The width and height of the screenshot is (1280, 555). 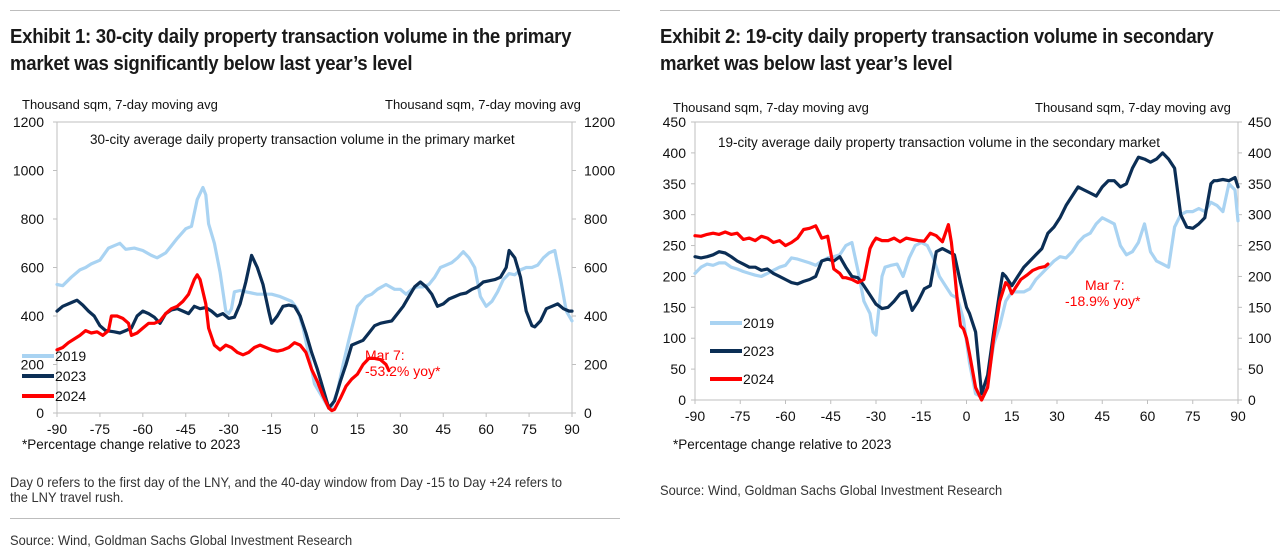 I want to click on series-line-2023, so click(x=314, y=329).